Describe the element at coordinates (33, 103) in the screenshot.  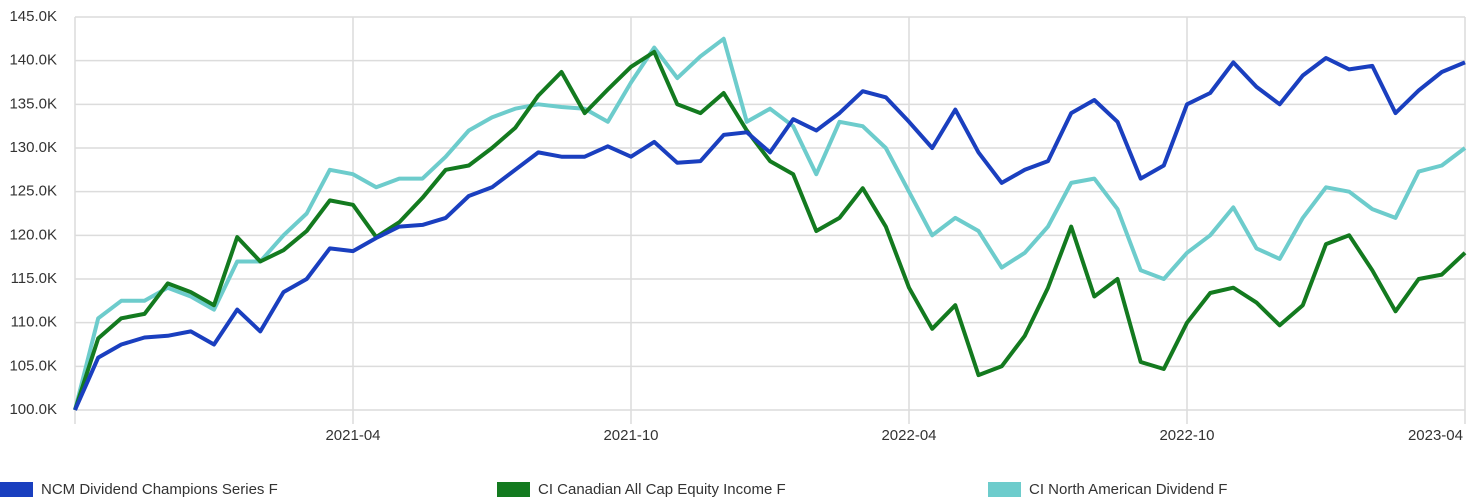
I see `y-tick-label: 135.0K` at that location.